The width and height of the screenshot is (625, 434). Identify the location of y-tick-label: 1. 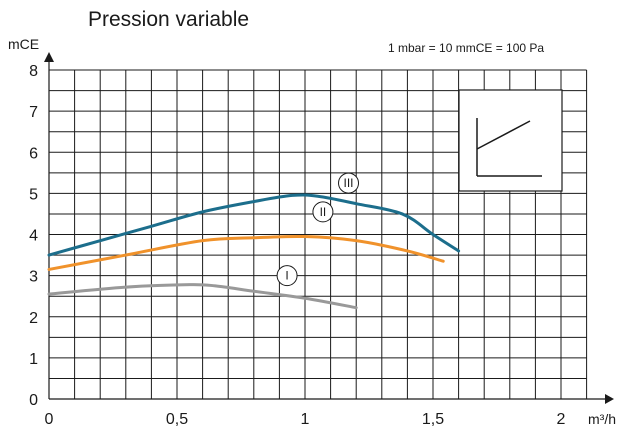
(33, 359).